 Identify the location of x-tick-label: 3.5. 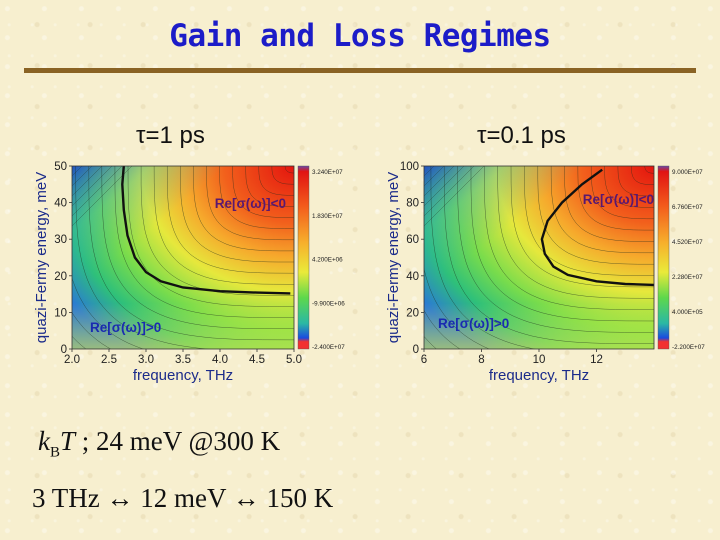
(183, 360).